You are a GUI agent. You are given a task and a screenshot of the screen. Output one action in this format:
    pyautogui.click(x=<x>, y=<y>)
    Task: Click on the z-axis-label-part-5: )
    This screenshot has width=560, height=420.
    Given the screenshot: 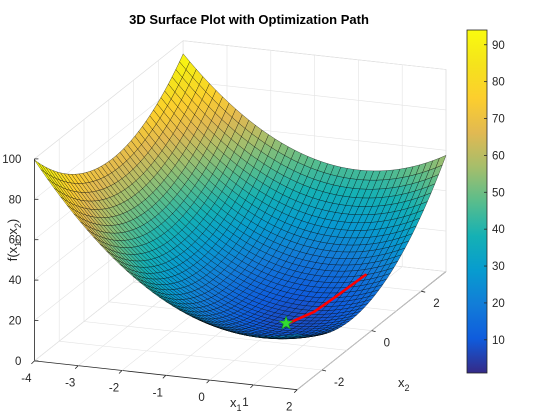 What is the action you would take?
    pyautogui.click(x=12, y=221)
    